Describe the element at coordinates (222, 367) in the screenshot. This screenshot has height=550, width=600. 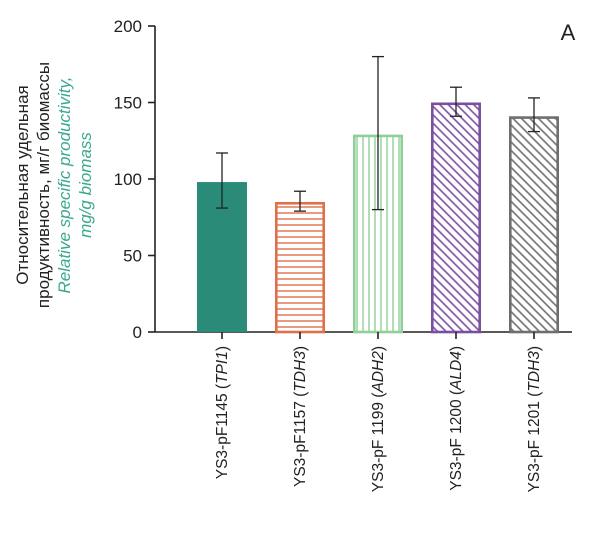
I see `promoter-name: TPI1` at that location.